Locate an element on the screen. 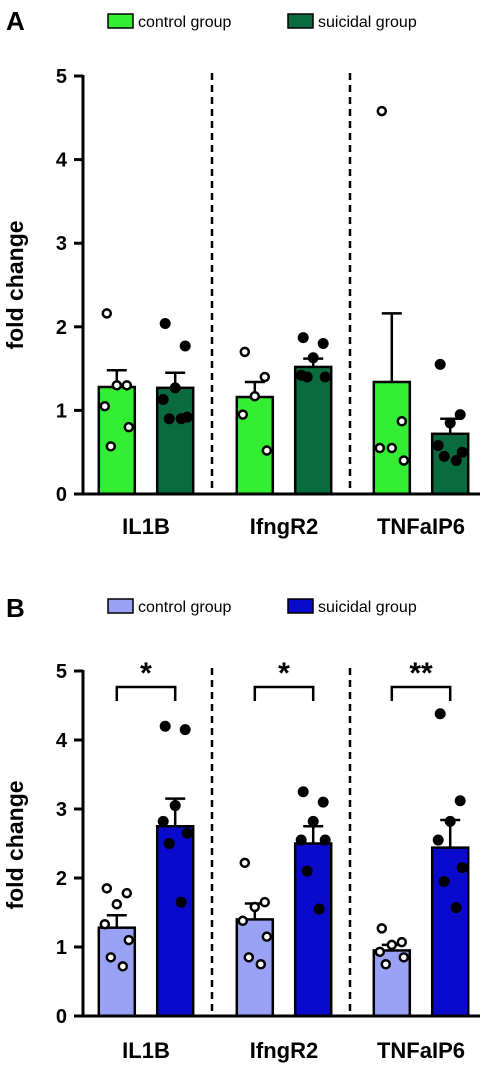  panel-b-x-tick-label-il1b: IL1B is located at coordinates (146, 1050).